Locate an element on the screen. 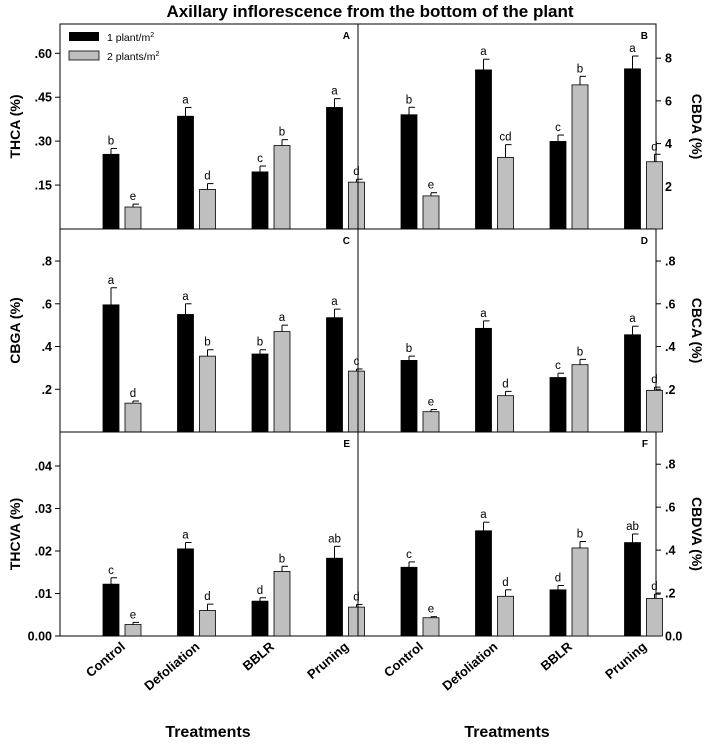 The height and width of the screenshot is (744, 708). y-tick-label: 8 is located at coordinates (668, 59).